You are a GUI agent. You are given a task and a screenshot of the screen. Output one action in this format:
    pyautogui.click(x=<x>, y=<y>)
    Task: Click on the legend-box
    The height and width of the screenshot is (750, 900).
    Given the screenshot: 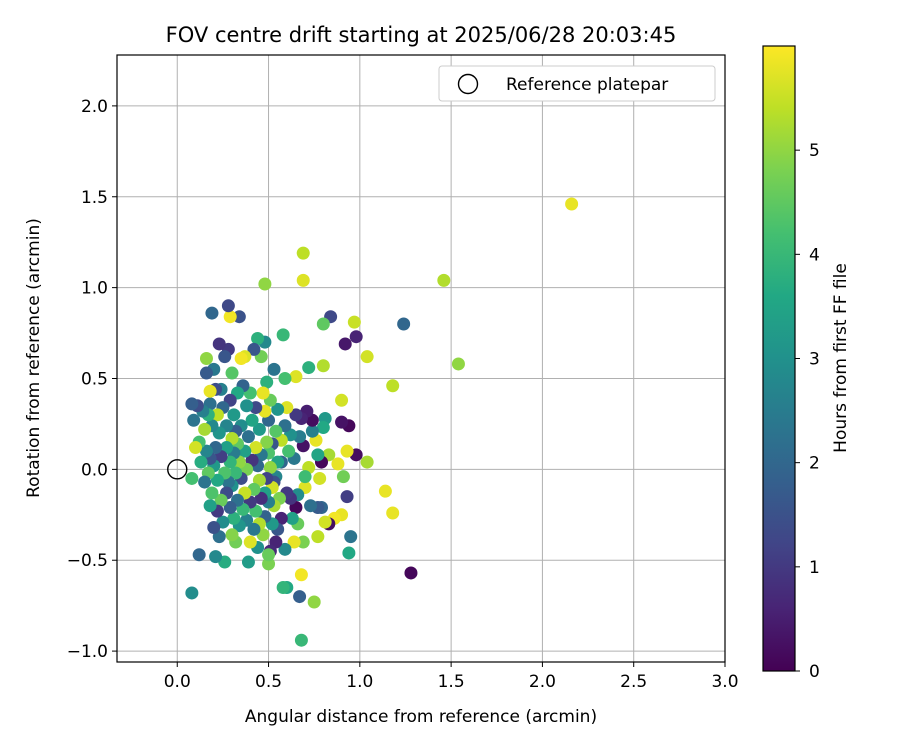 What is the action you would take?
    pyautogui.click(x=577, y=83)
    